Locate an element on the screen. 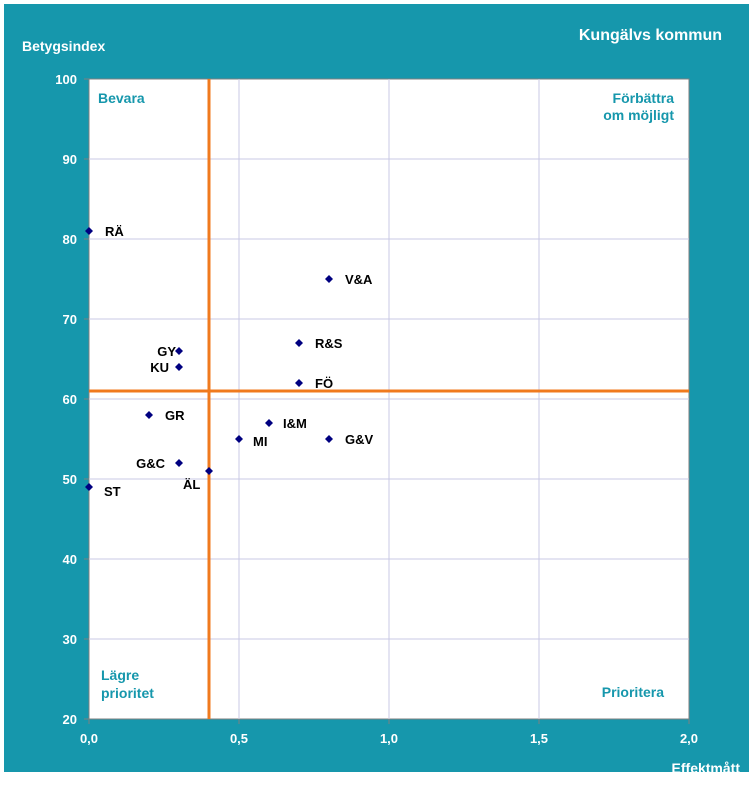 This screenshot has height=786, width=753. quadrant-label-top-right: om möjligt is located at coordinates (638, 115).